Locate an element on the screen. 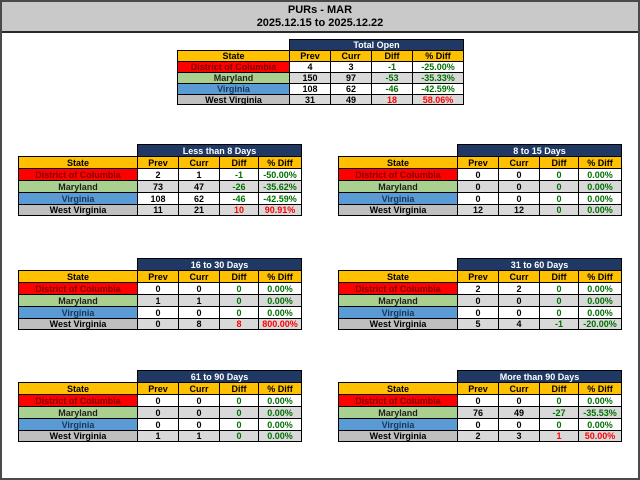  table-title: Less than 8 Days is located at coordinates (219, 150).